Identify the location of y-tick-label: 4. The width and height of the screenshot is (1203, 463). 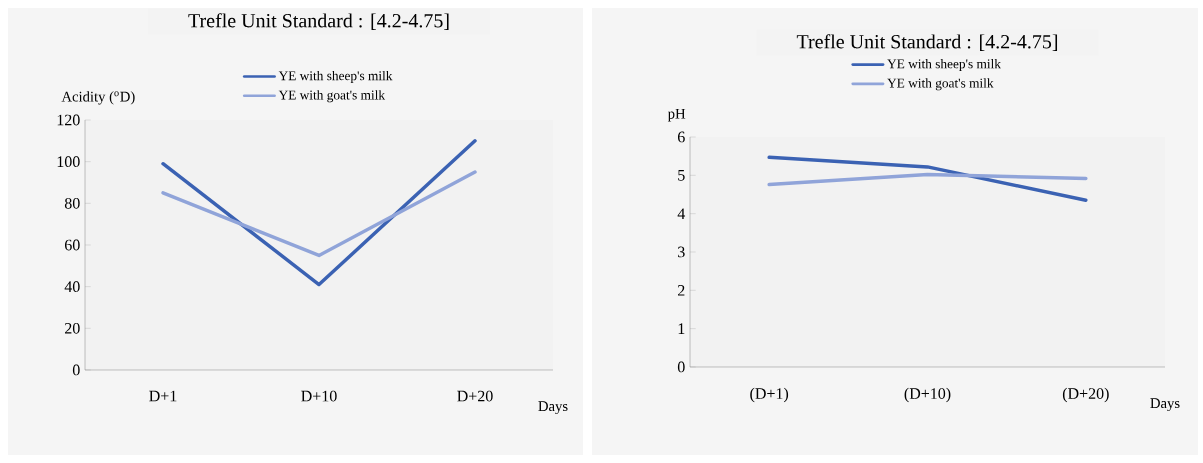
(681, 213).